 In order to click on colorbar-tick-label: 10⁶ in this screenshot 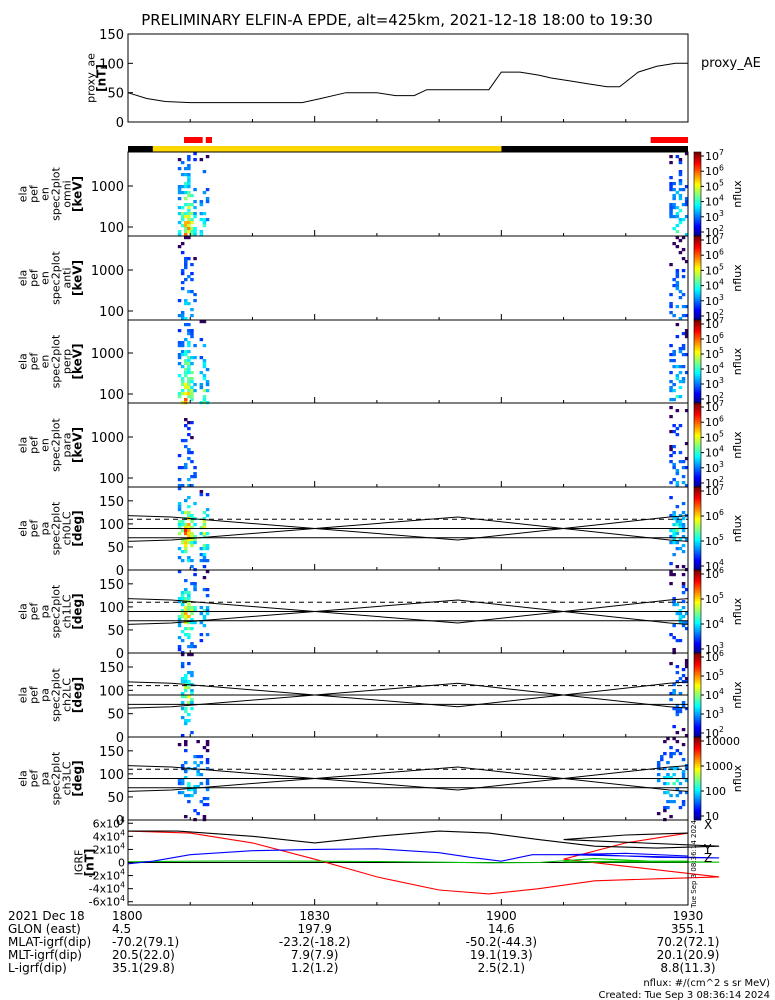, I will do `click(714, 573)`.